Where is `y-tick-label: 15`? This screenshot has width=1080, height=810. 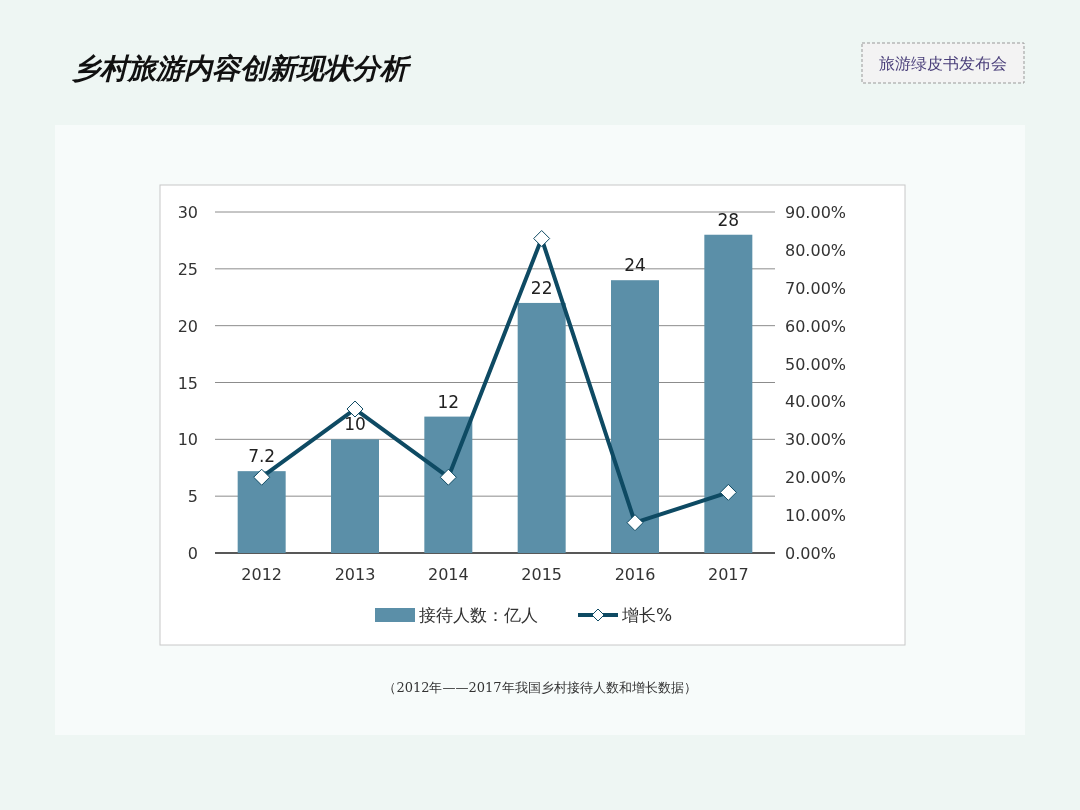 y-tick-label: 15 is located at coordinates (187, 383).